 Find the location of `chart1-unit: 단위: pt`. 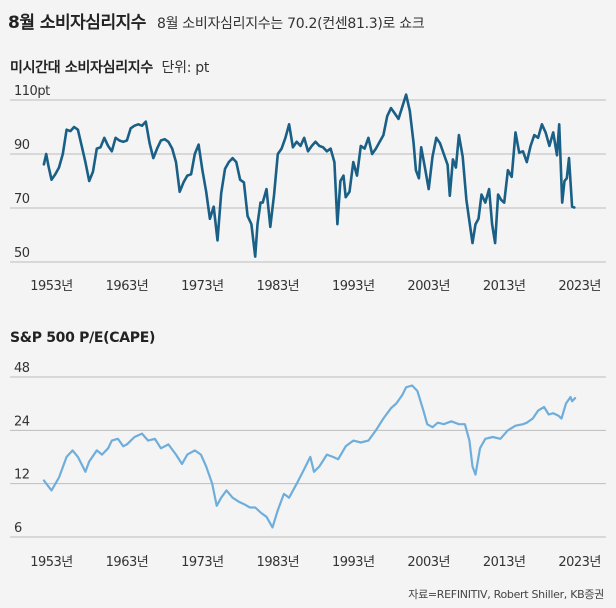

chart1-unit: 단위: pt is located at coordinates (185, 68).